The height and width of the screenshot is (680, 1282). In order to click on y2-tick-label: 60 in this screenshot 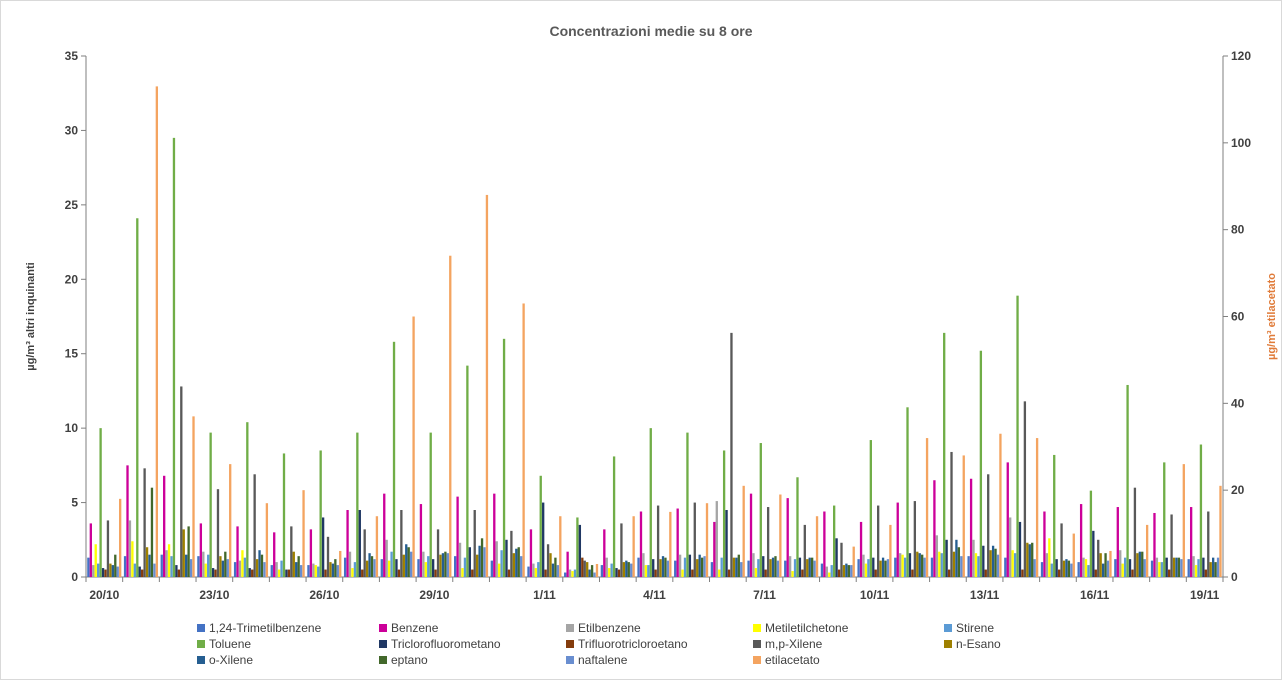, I will do `click(1238, 317)`.